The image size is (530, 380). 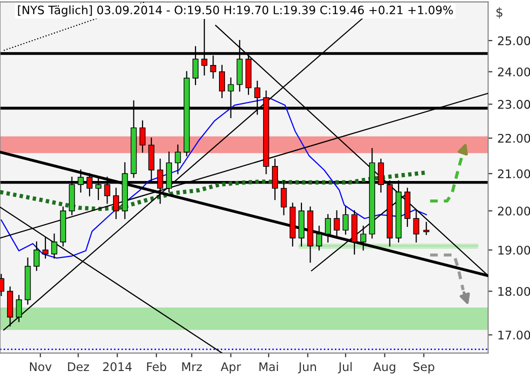 What do you see at coordinates (514, 173) in the screenshot?
I see `y-tick-label: 21.00` at bounding box center [514, 173].